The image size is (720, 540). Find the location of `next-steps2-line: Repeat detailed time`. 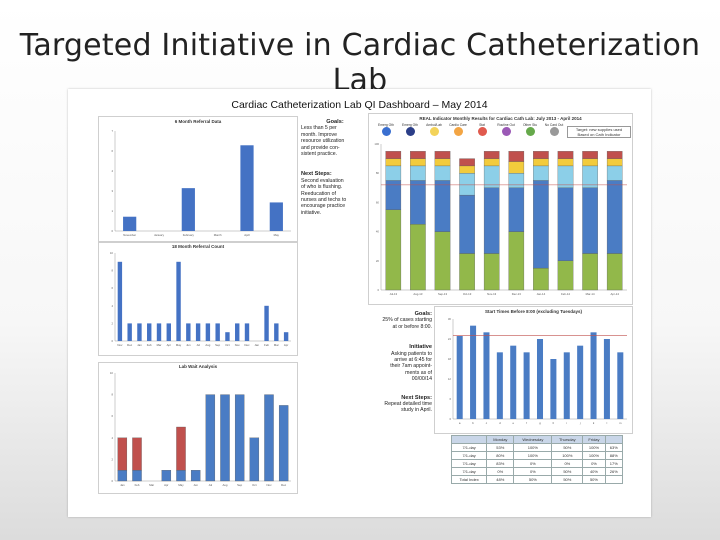

next-steps2-line: Repeat detailed time is located at coordinates (408, 404).